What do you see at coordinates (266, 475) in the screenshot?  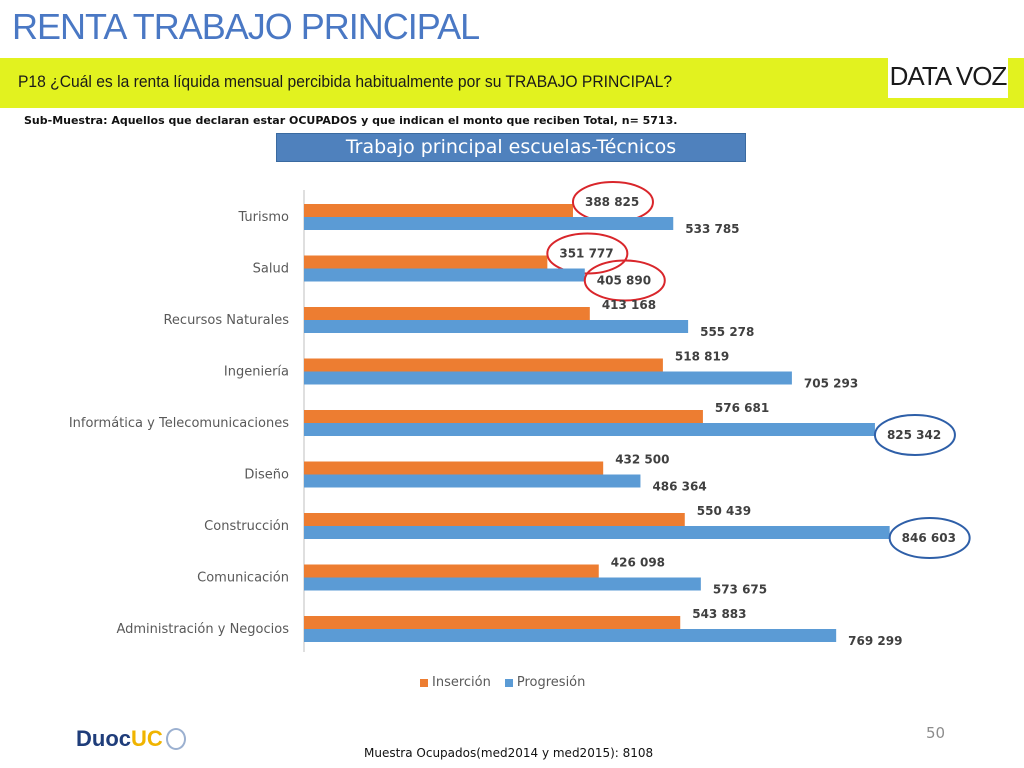 I see `category-label: Diseño` at bounding box center [266, 475].